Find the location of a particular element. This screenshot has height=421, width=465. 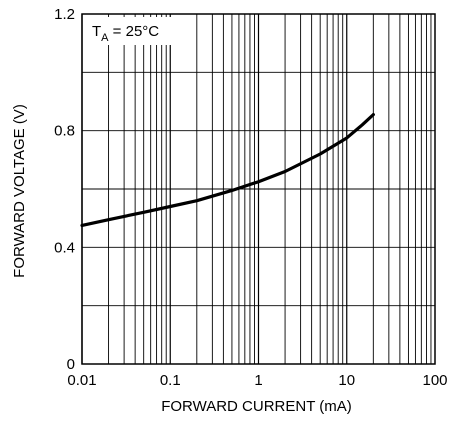

temperature-annotation: TA = 25°C is located at coordinates (129, 31).